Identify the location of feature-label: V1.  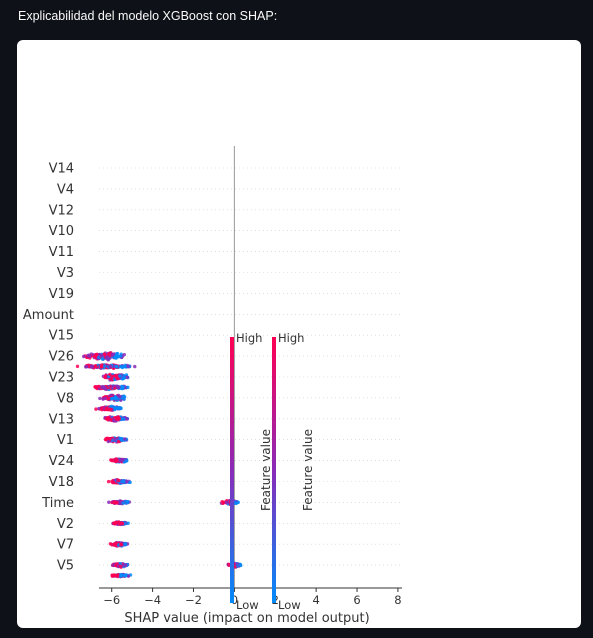
(65, 440).